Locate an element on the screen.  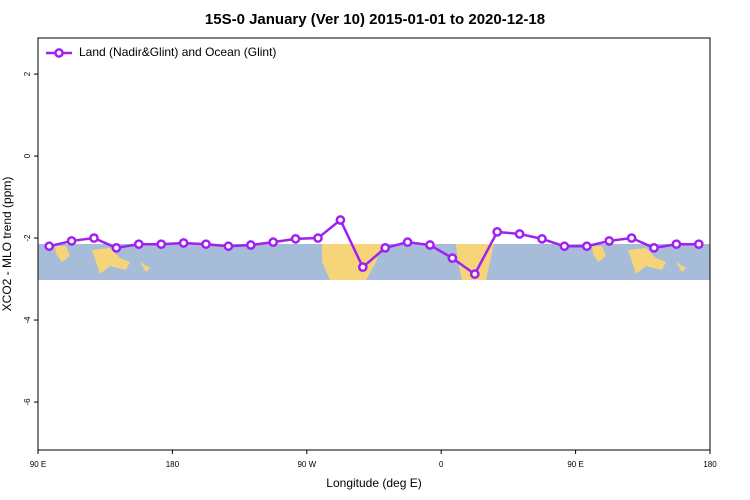
x-tick-label: 90 W is located at coordinates (306, 464).